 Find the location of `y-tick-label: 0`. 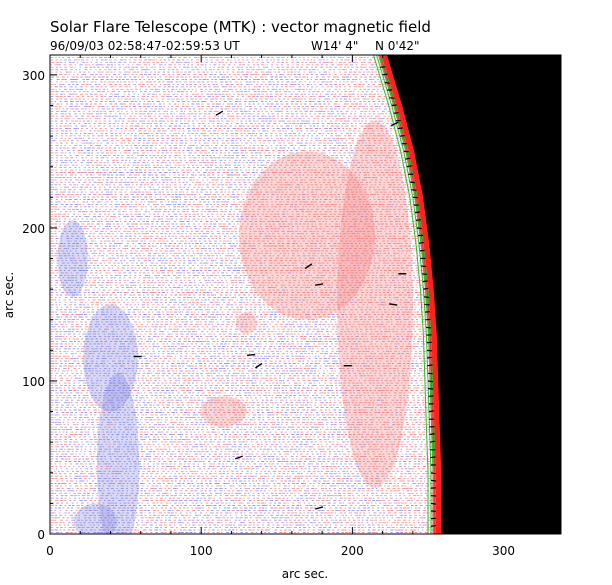

y-tick-label: 0 is located at coordinates (41, 535).